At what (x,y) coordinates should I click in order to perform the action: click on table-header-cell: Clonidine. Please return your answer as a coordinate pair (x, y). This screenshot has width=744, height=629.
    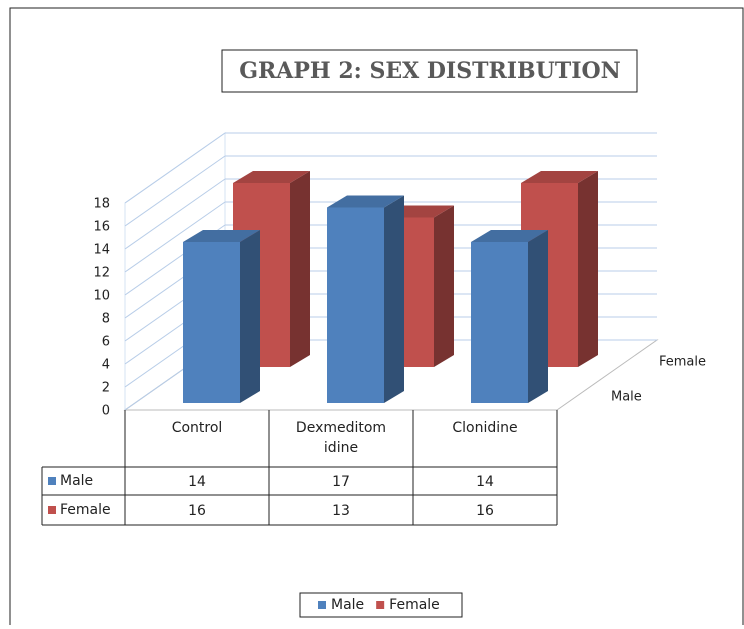
    Looking at the image, I should click on (485, 428).